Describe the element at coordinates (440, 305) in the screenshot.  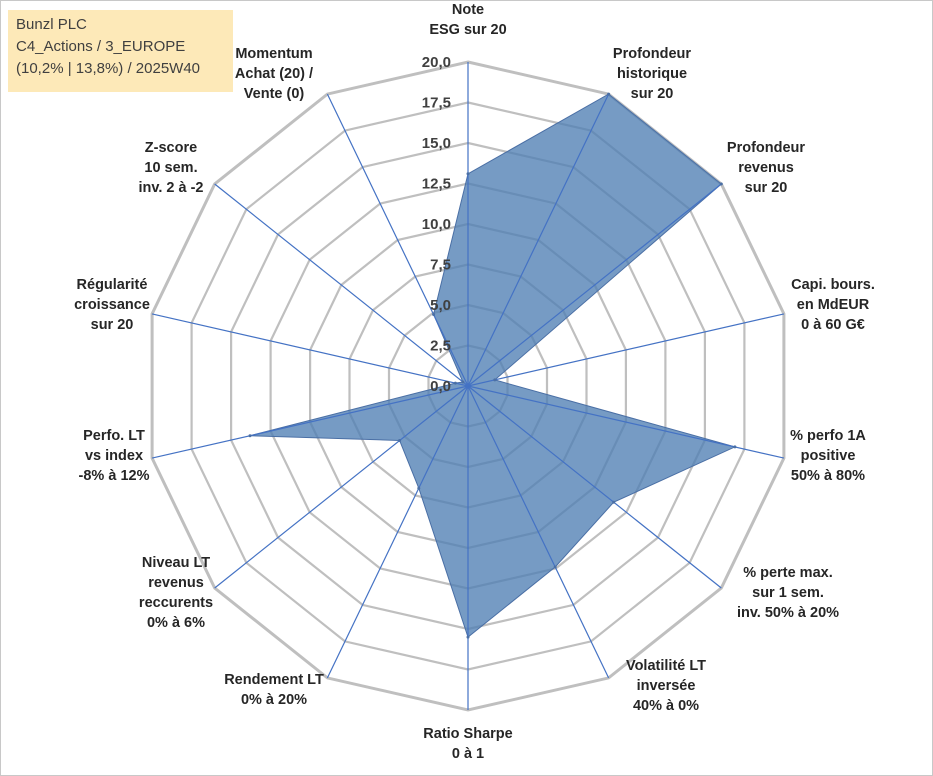
I see `tick-label: 5,0` at that location.